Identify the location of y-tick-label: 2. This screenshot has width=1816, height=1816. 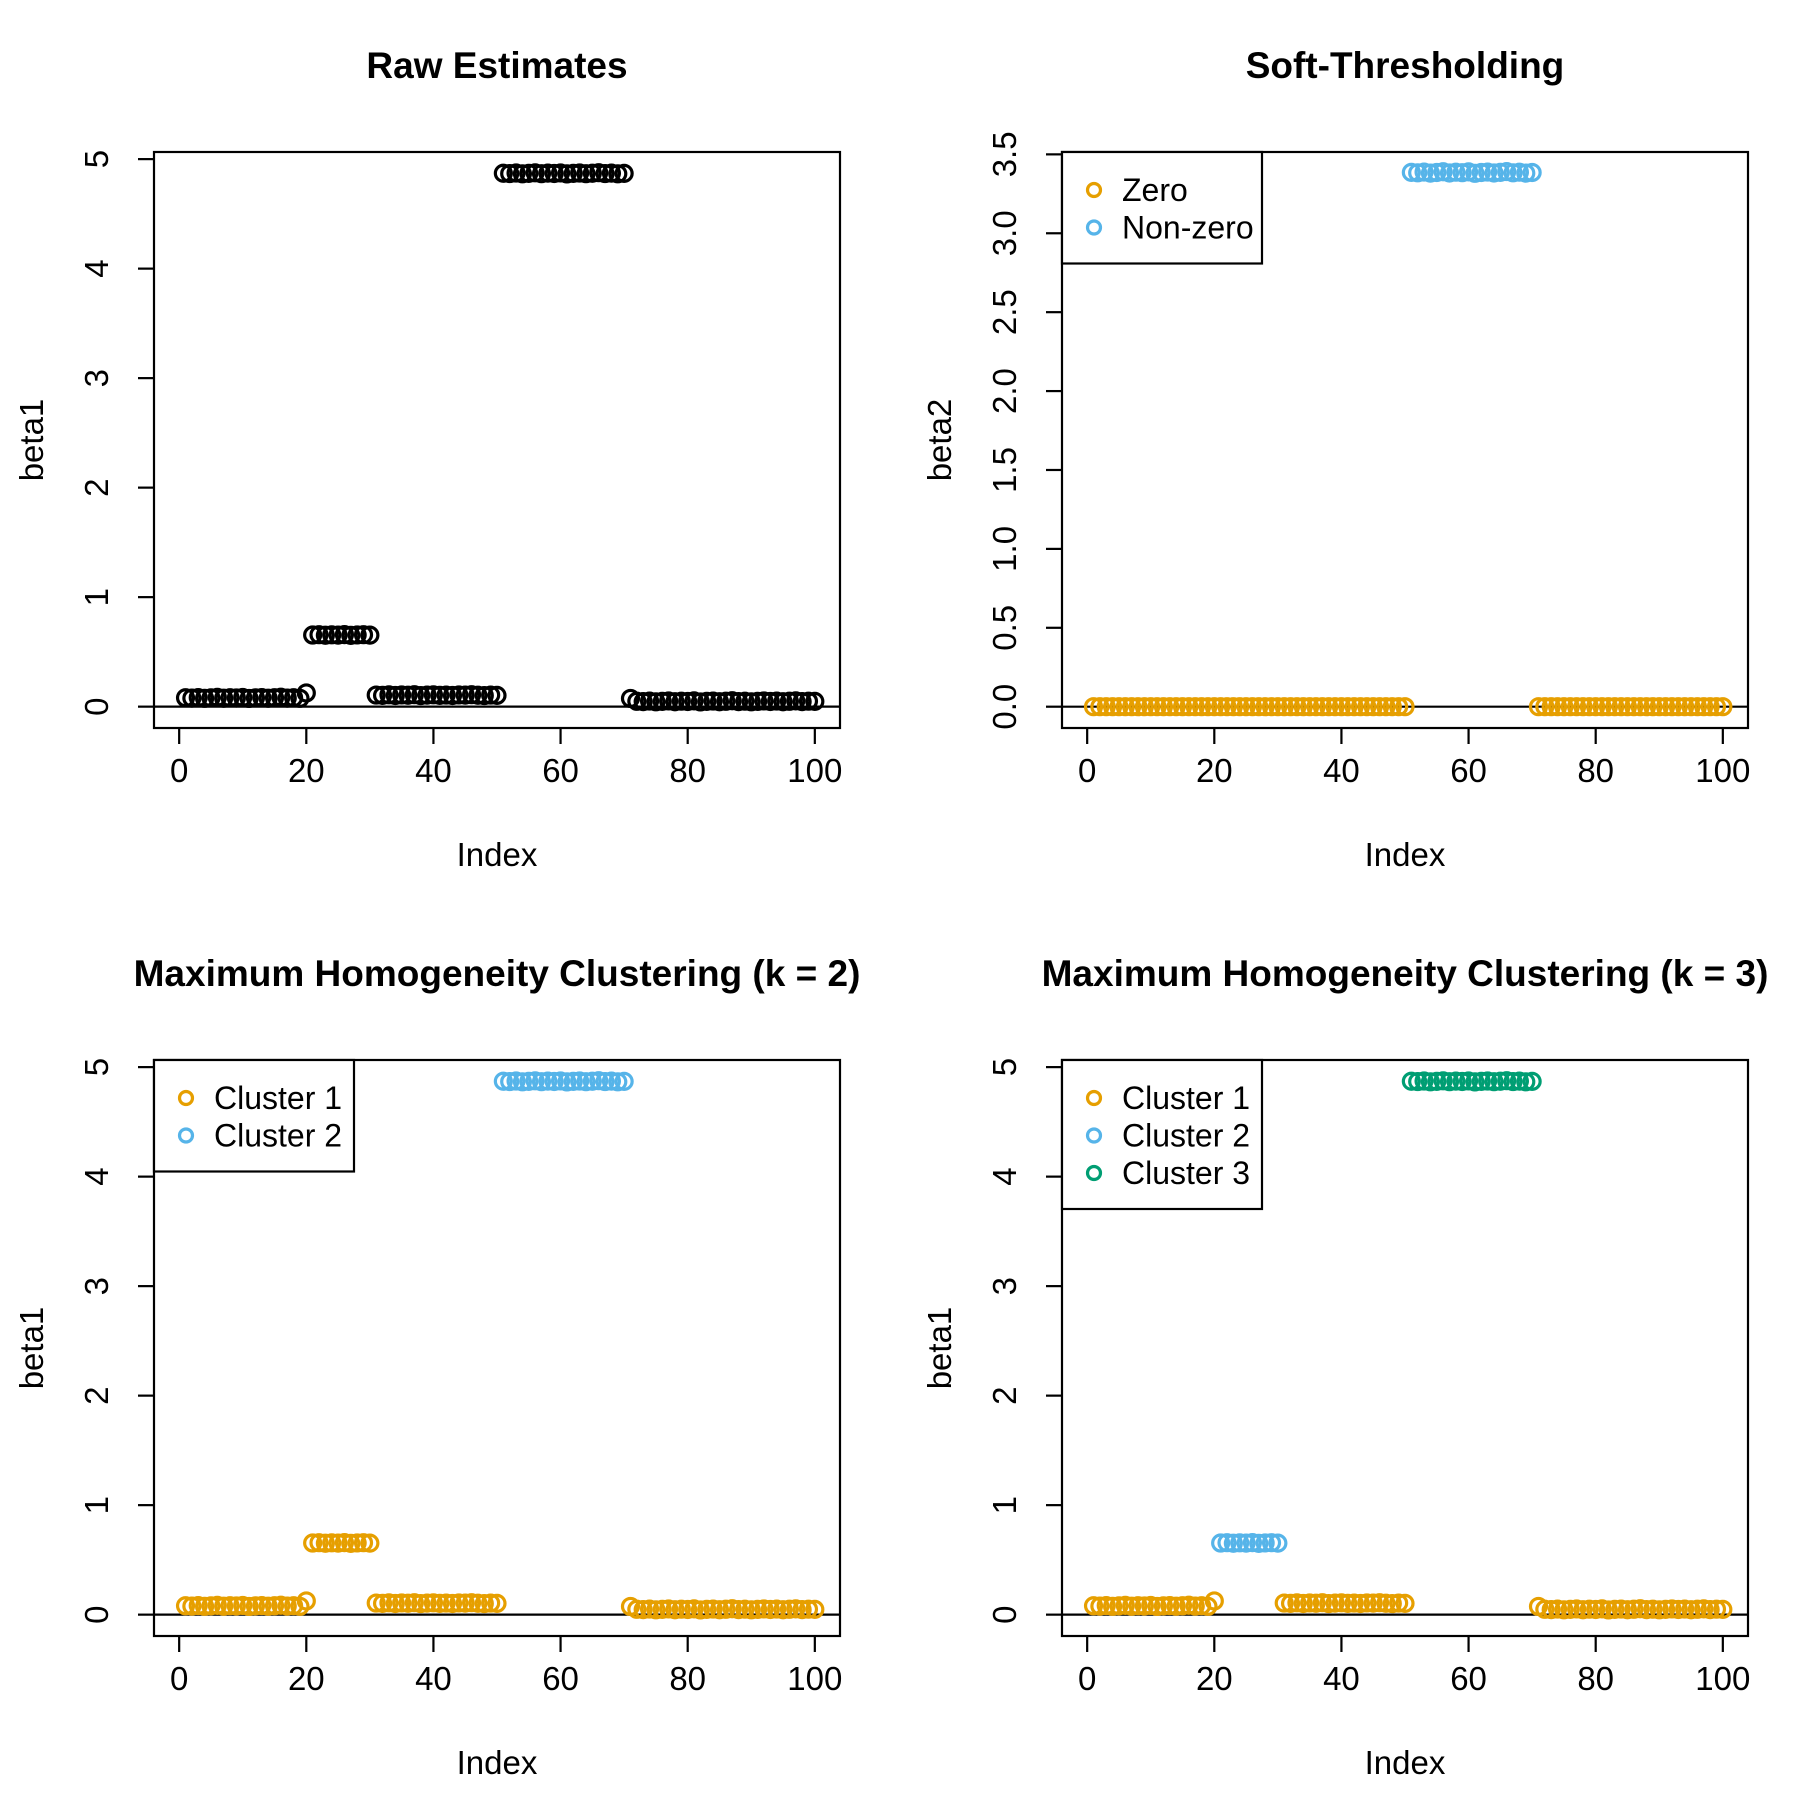
(96, 1395).